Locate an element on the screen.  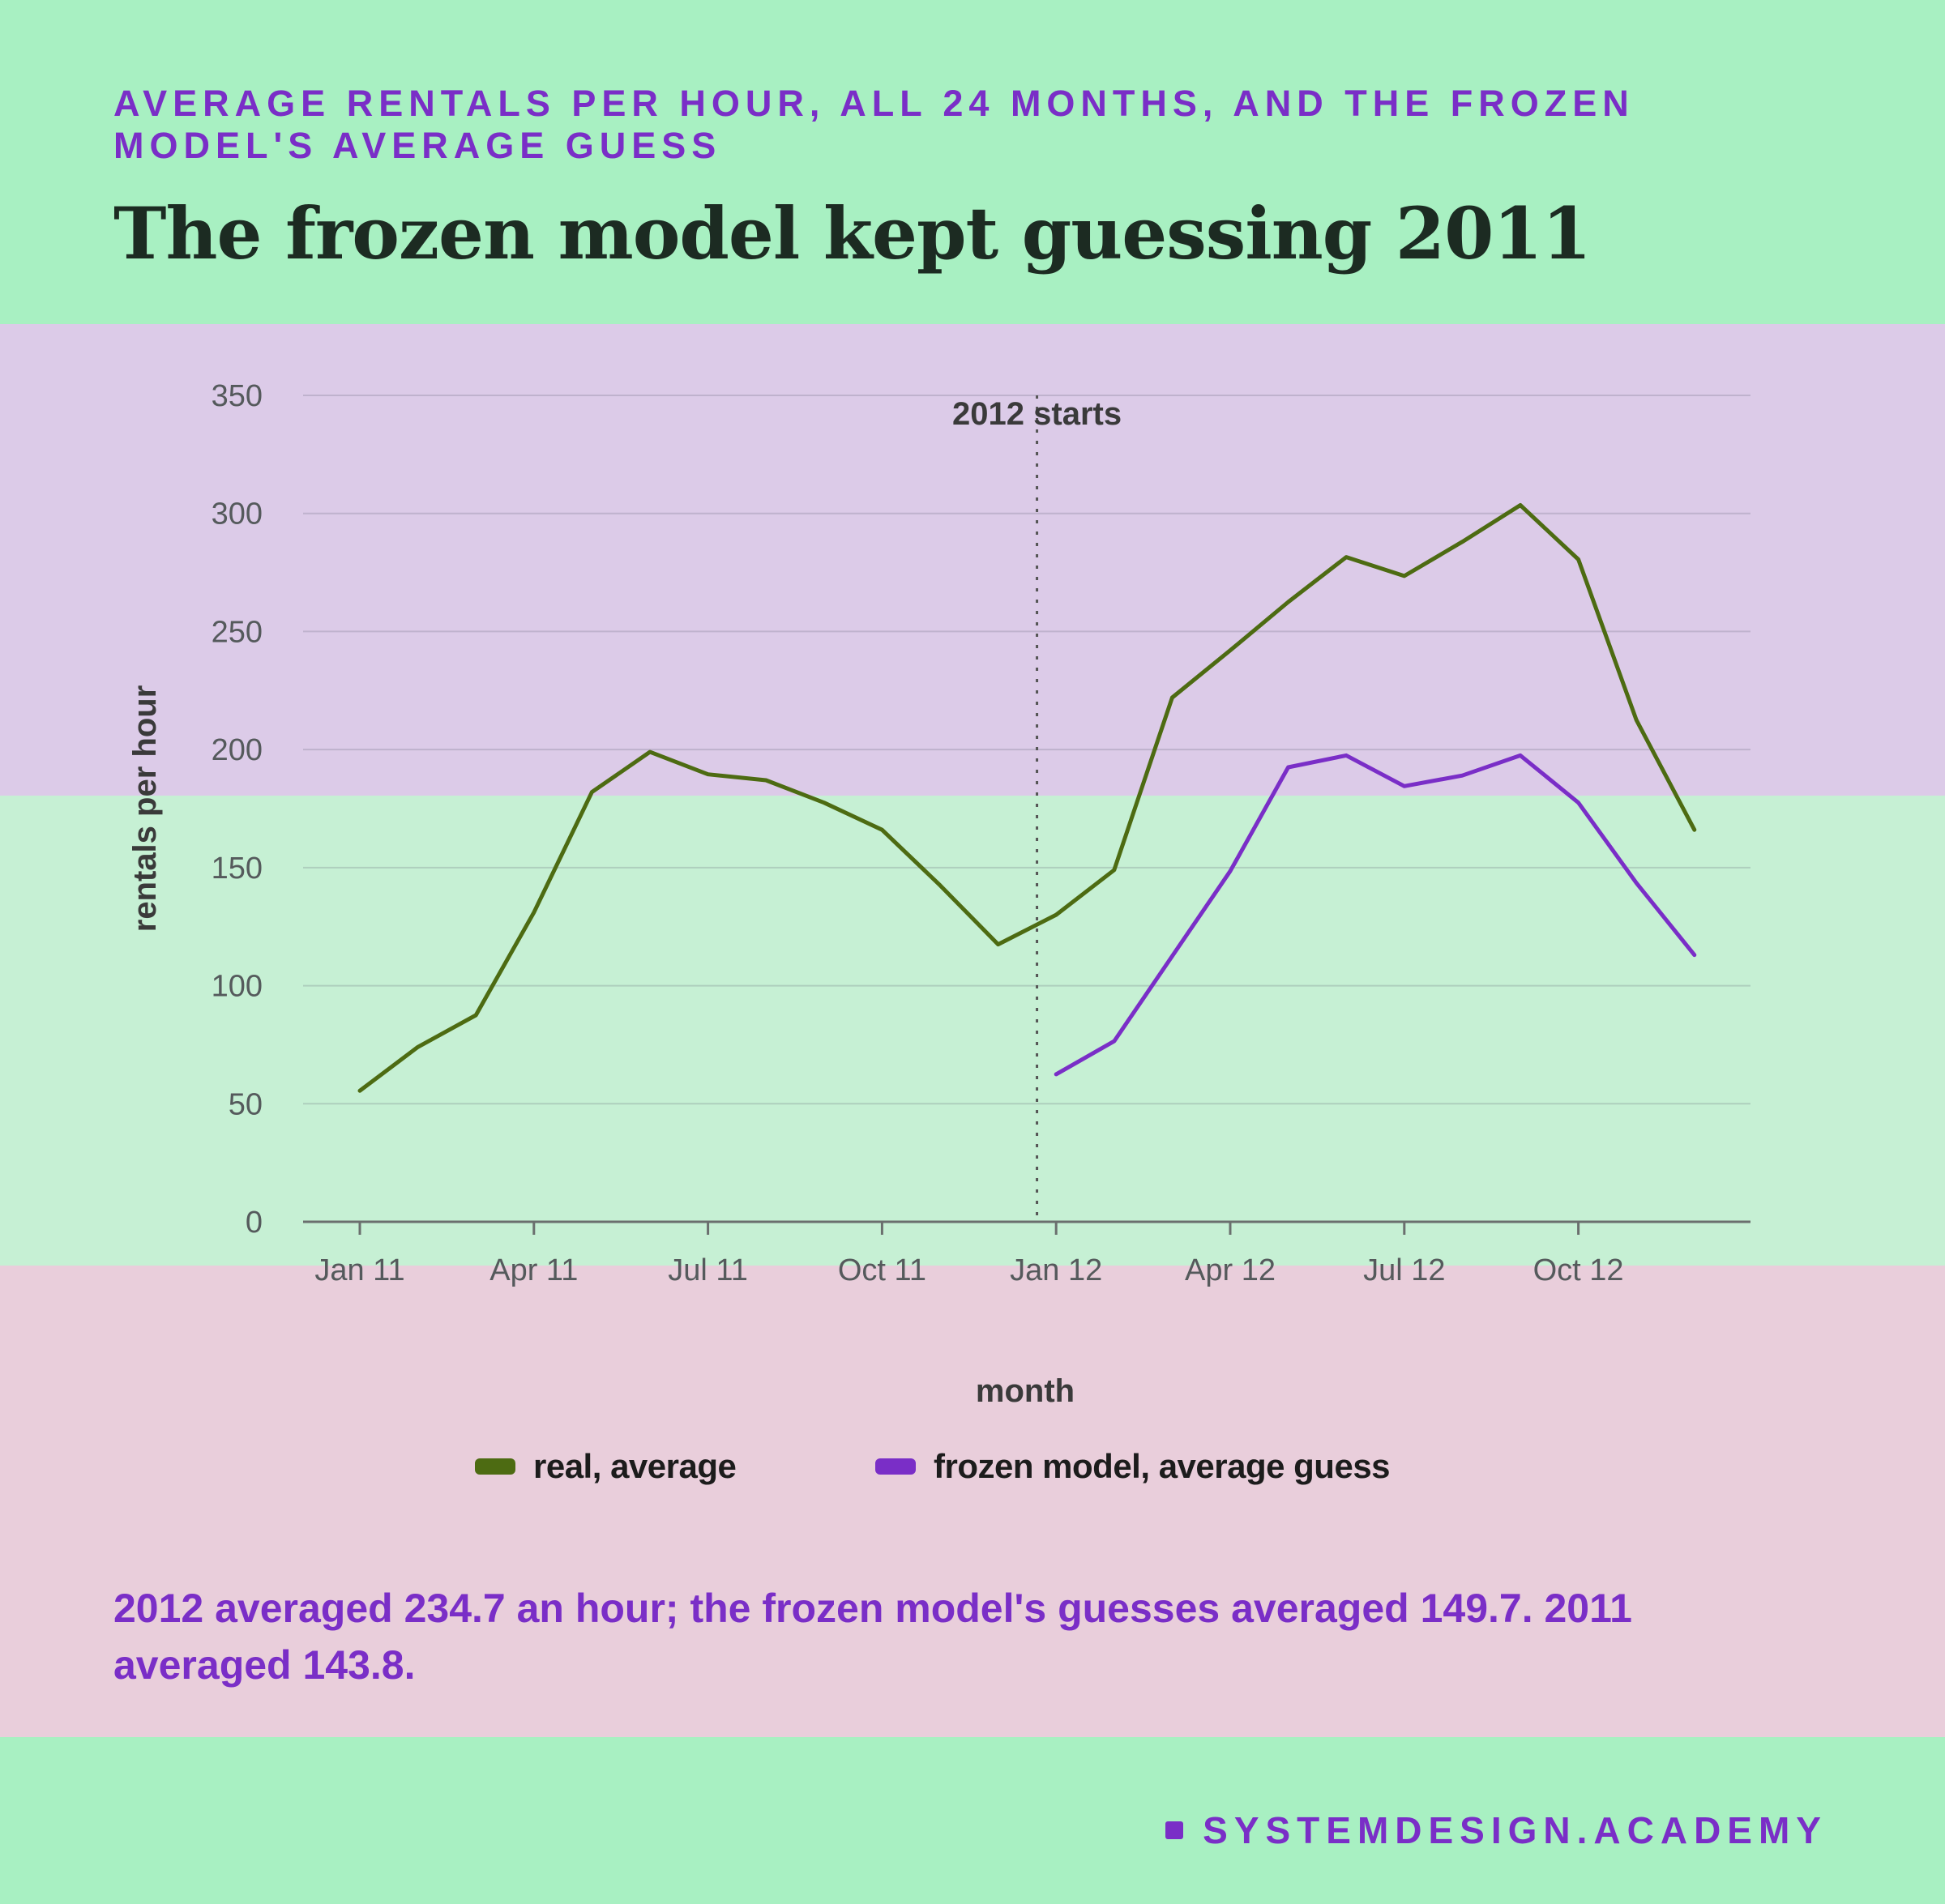
legend-item-frozen: frozen model, average guess is located at coordinates (1133, 1466).